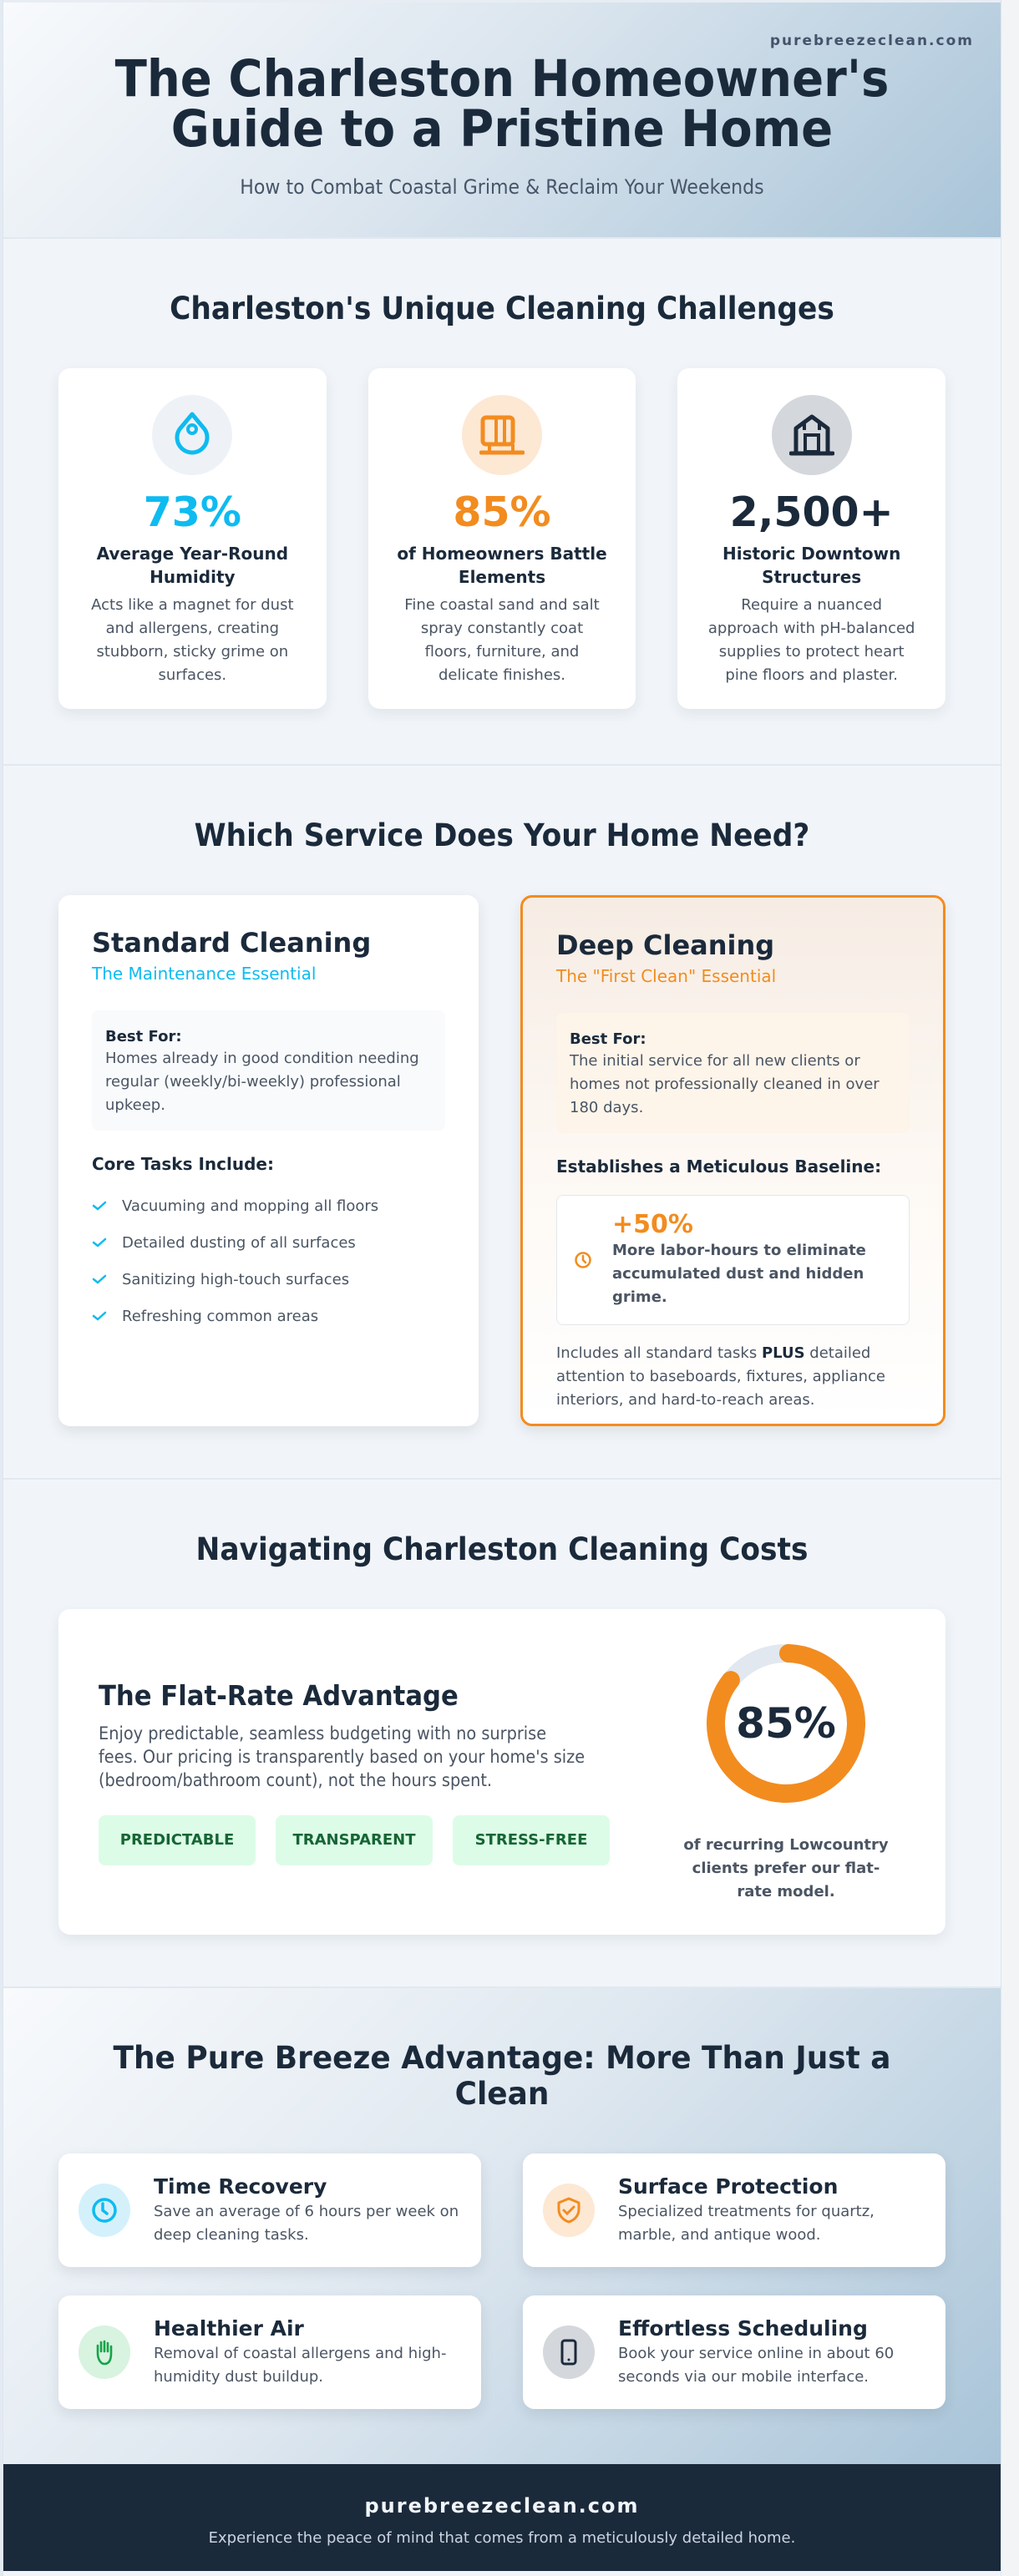 The height and width of the screenshot is (2576, 1019). I want to click on mobile-phone-icon, so click(569, 2352).